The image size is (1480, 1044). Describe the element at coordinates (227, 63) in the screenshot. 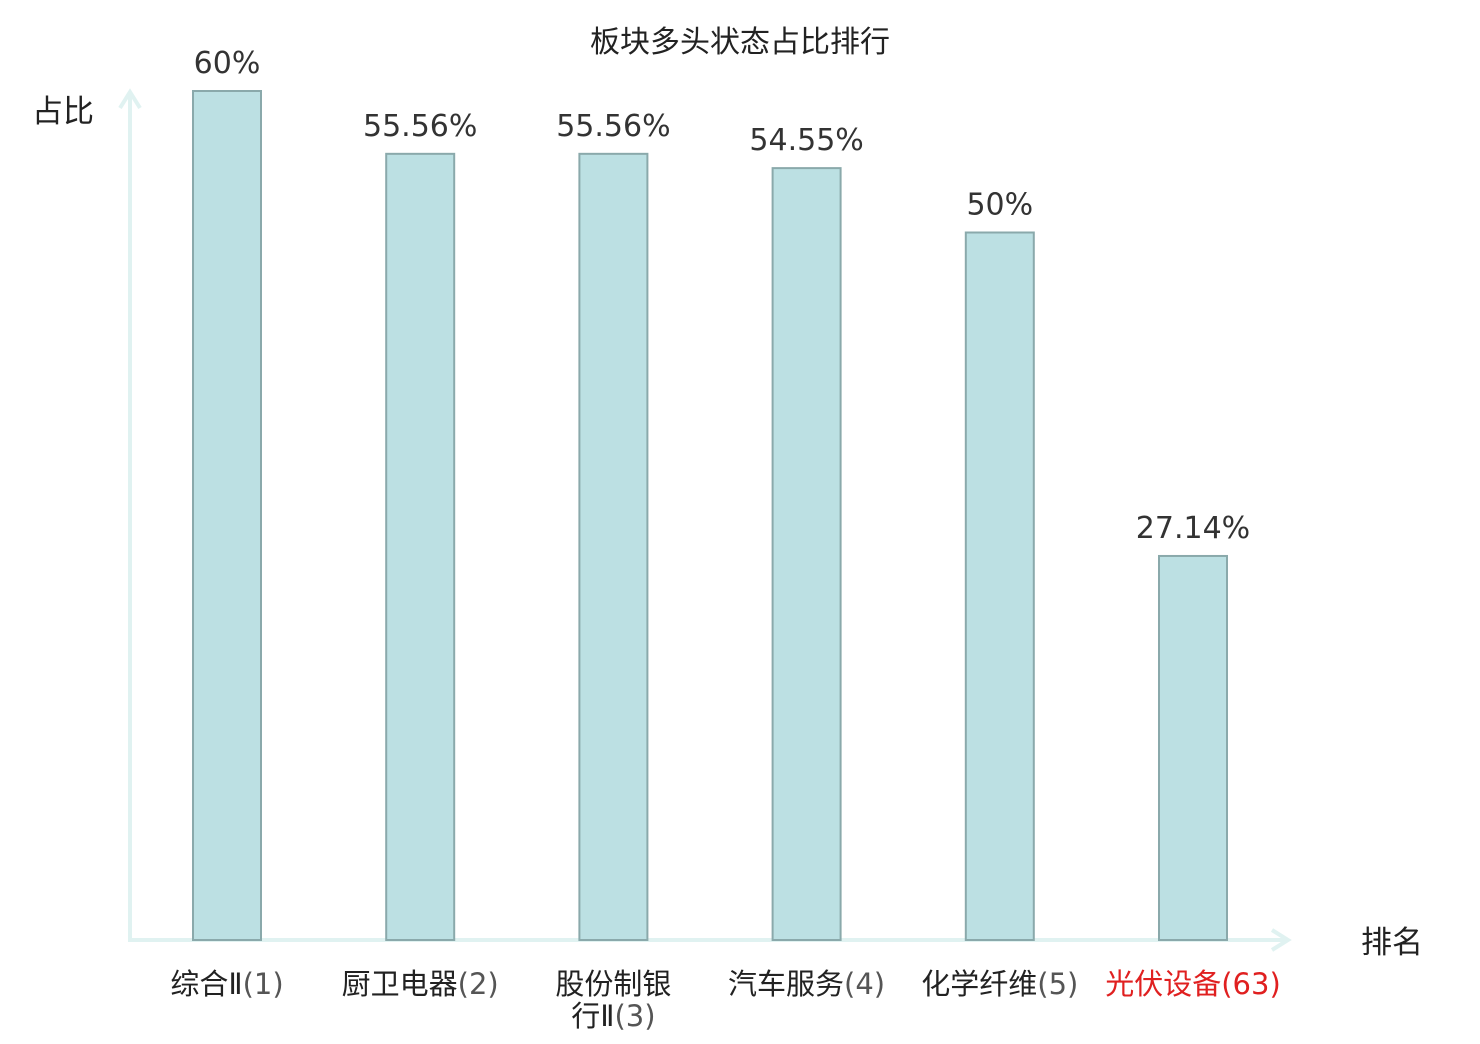

I see `value-label-1: 60%` at that location.